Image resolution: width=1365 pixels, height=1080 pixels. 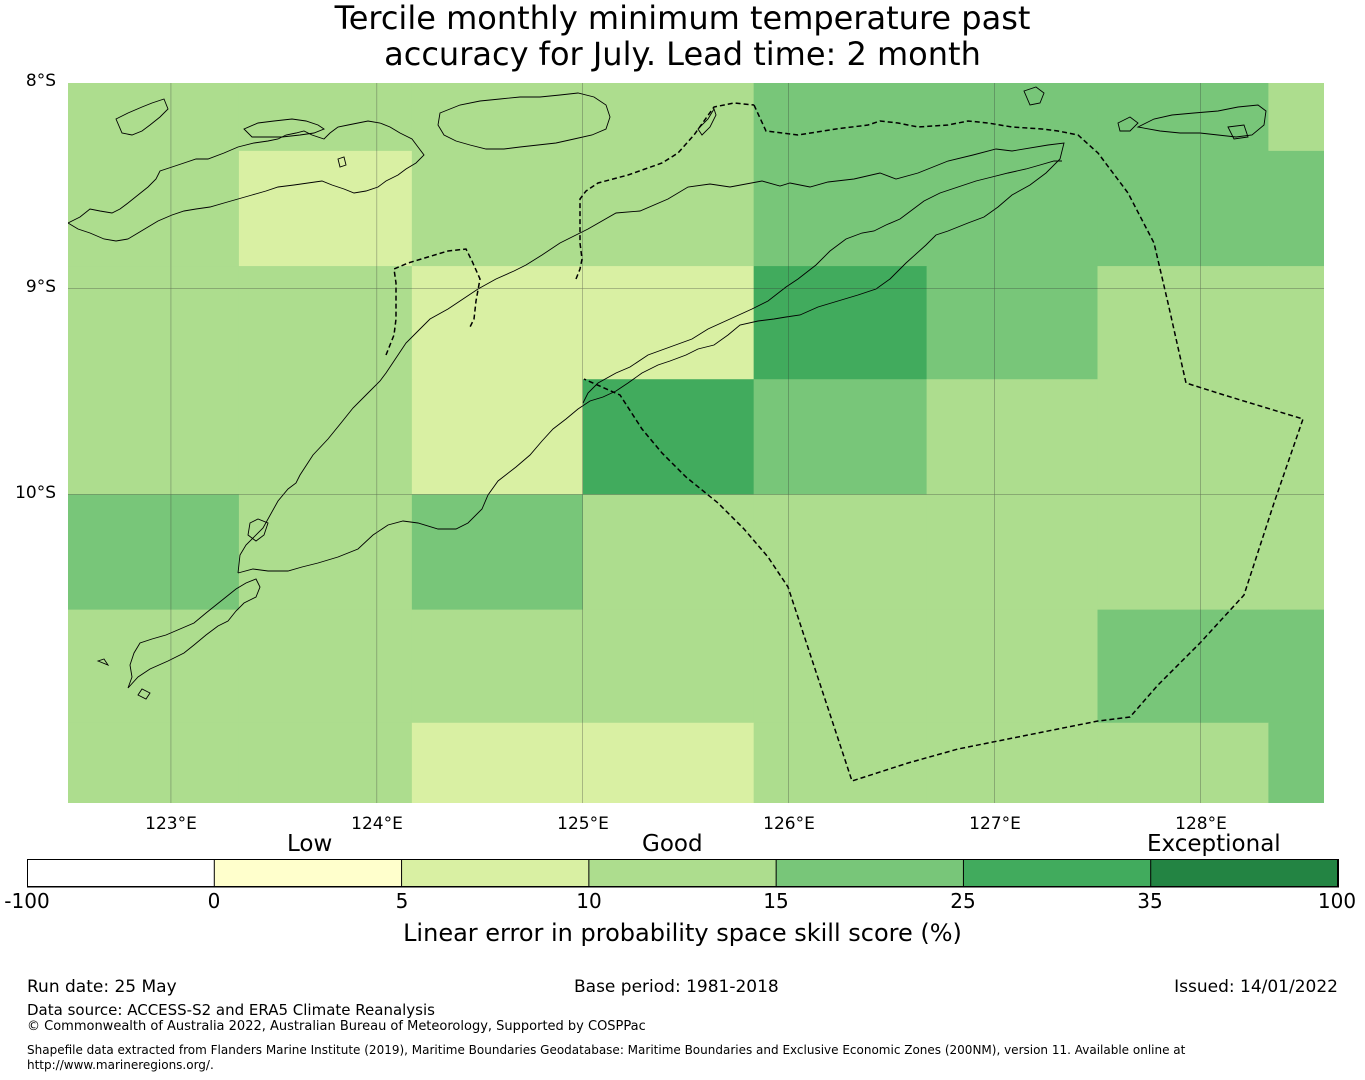 What do you see at coordinates (120, 1065) in the screenshot?
I see `shapefile-credit-line-2: http://www.marineregions.org/.` at bounding box center [120, 1065].